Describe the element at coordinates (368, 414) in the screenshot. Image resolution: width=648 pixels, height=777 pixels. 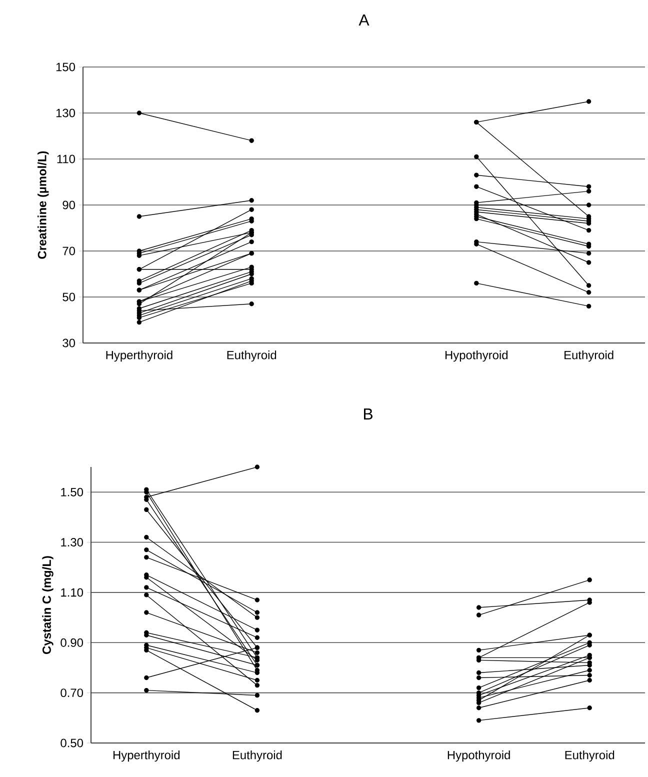
I see `chart-title: B` at that location.